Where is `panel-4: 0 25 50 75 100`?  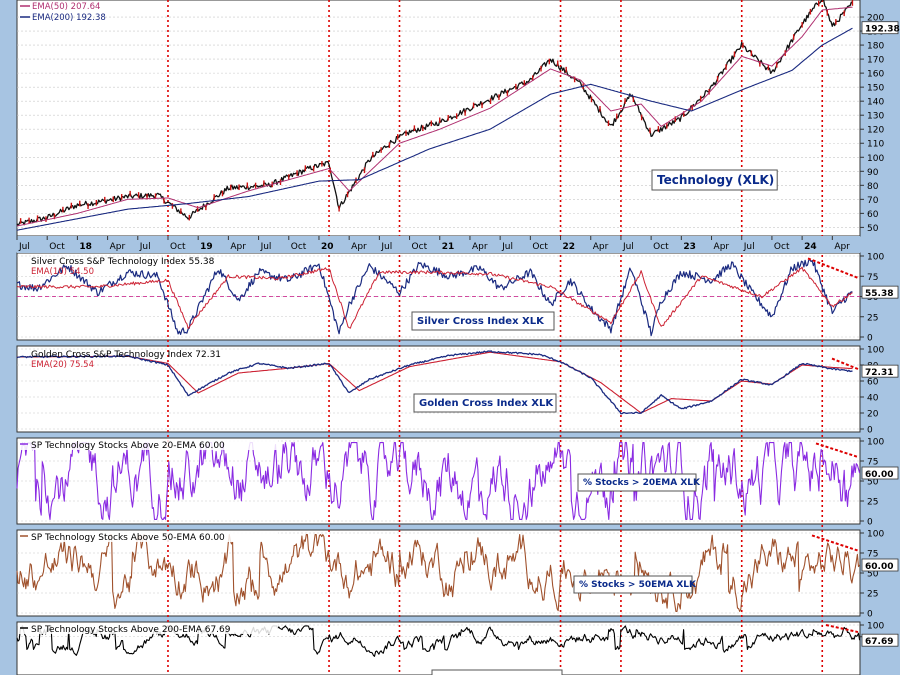
panel-4: 0 25 50 75 100 is located at coordinates (450, 482).